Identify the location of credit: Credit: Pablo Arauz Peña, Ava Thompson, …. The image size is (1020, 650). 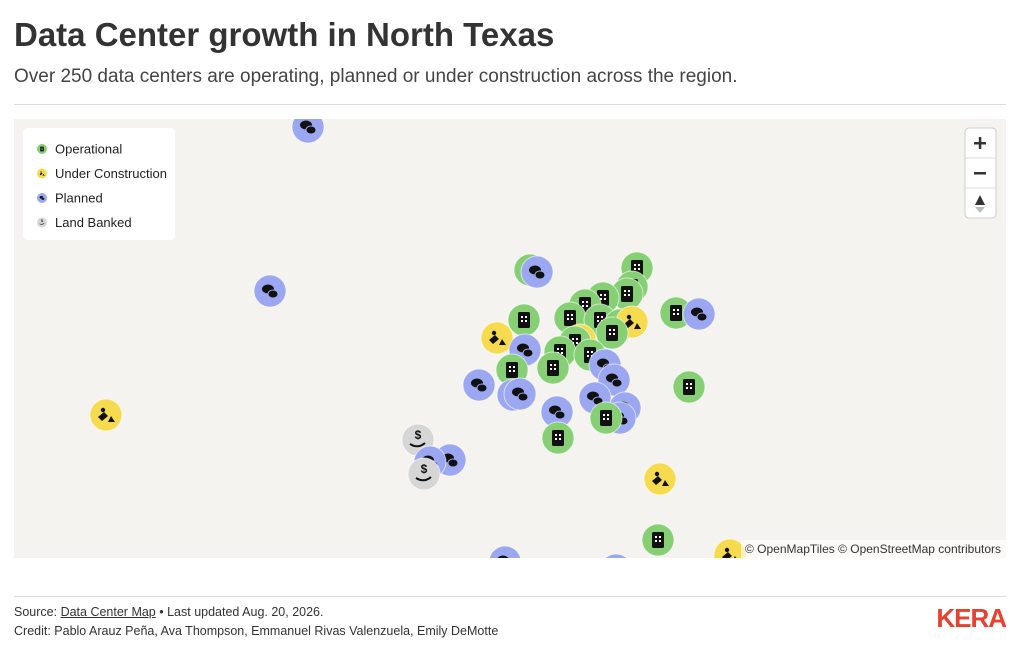
(256, 631).